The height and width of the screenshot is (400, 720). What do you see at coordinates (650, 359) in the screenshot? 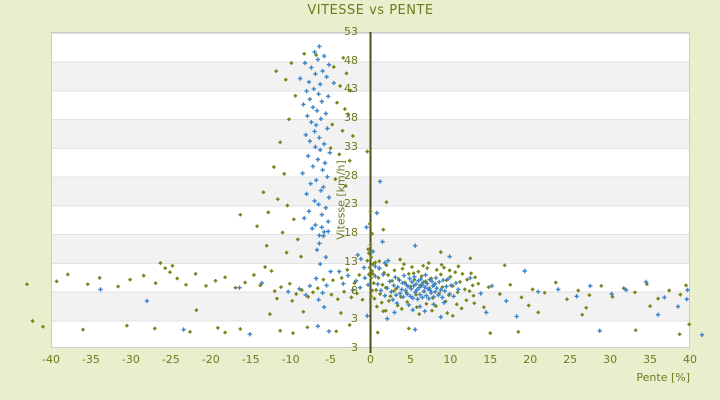
I see `x-tick-label: 35` at bounding box center [650, 359].